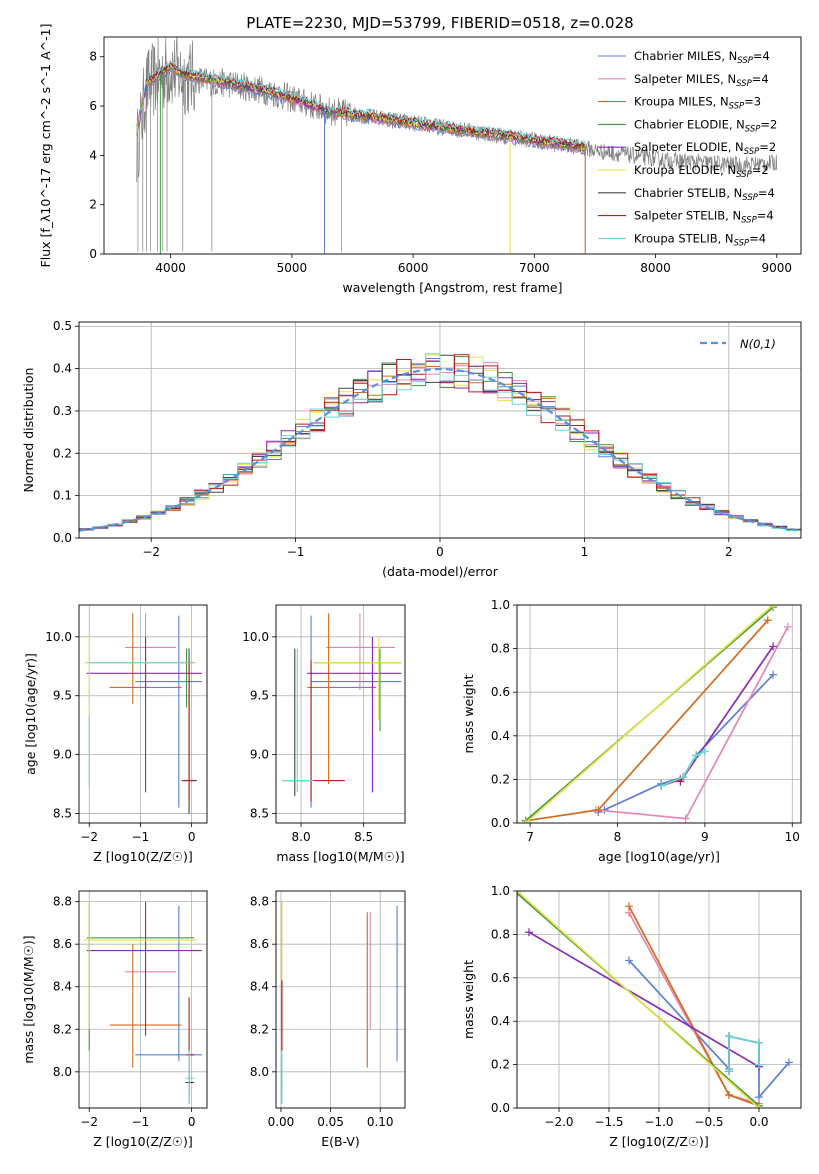 Image resolution: width=819 pixels, height=1174 pixels. I want to click on legend-entry: Salpeter STELIB, NSSP=4, so click(704, 217).